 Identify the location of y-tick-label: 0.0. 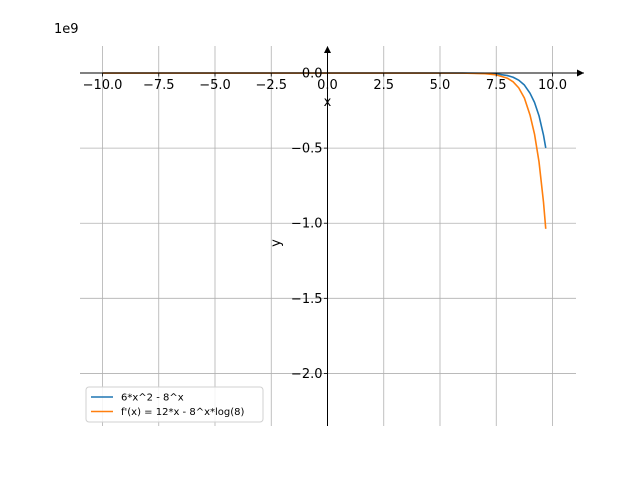
(312, 74).